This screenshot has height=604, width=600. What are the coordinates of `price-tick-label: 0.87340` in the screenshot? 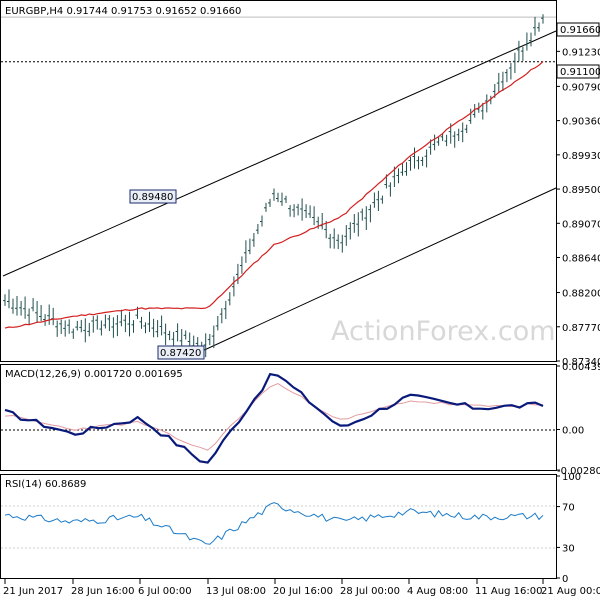 It's located at (581, 362).